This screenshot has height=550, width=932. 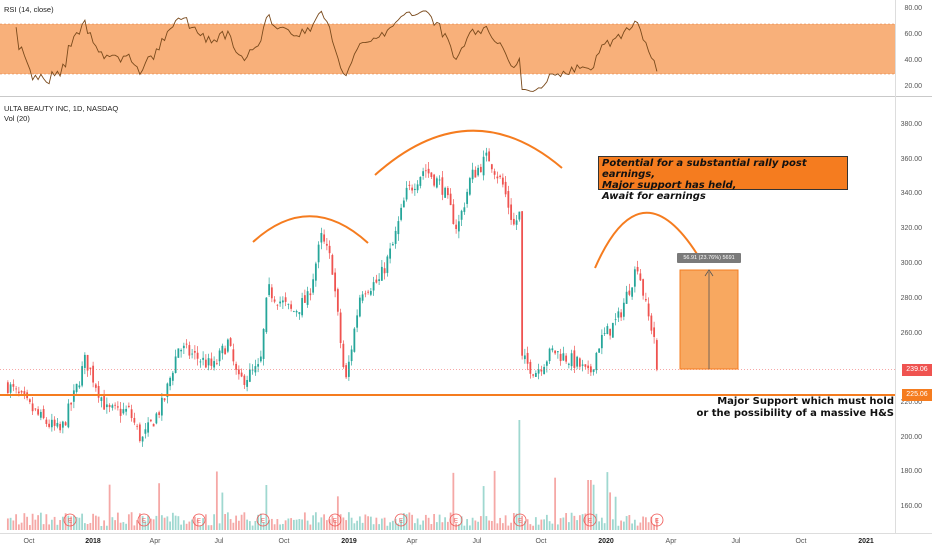 I want to click on time-label-apr19: Apr, so click(x=412, y=541).